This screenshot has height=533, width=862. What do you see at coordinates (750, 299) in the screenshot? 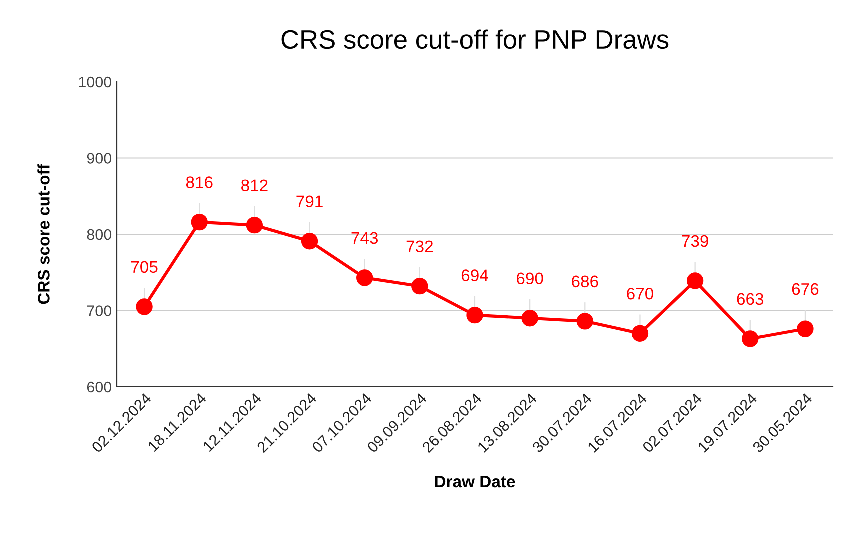
I see `data-label: 663` at bounding box center [750, 299].